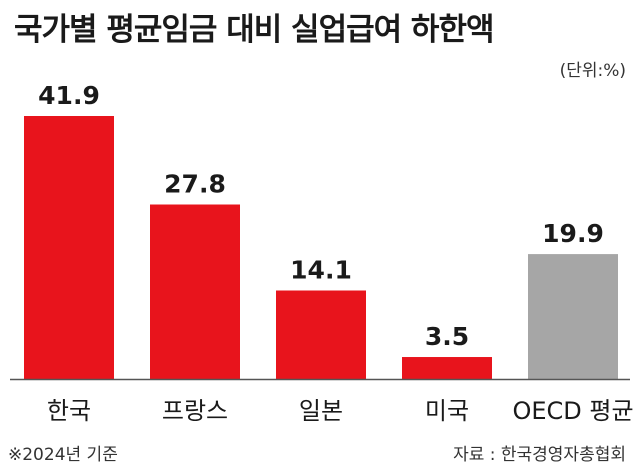 This screenshot has height=474, width=640. What do you see at coordinates (195, 411) in the screenshot?
I see `category-label-1: 프랑스` at bounding box center [195, 411].